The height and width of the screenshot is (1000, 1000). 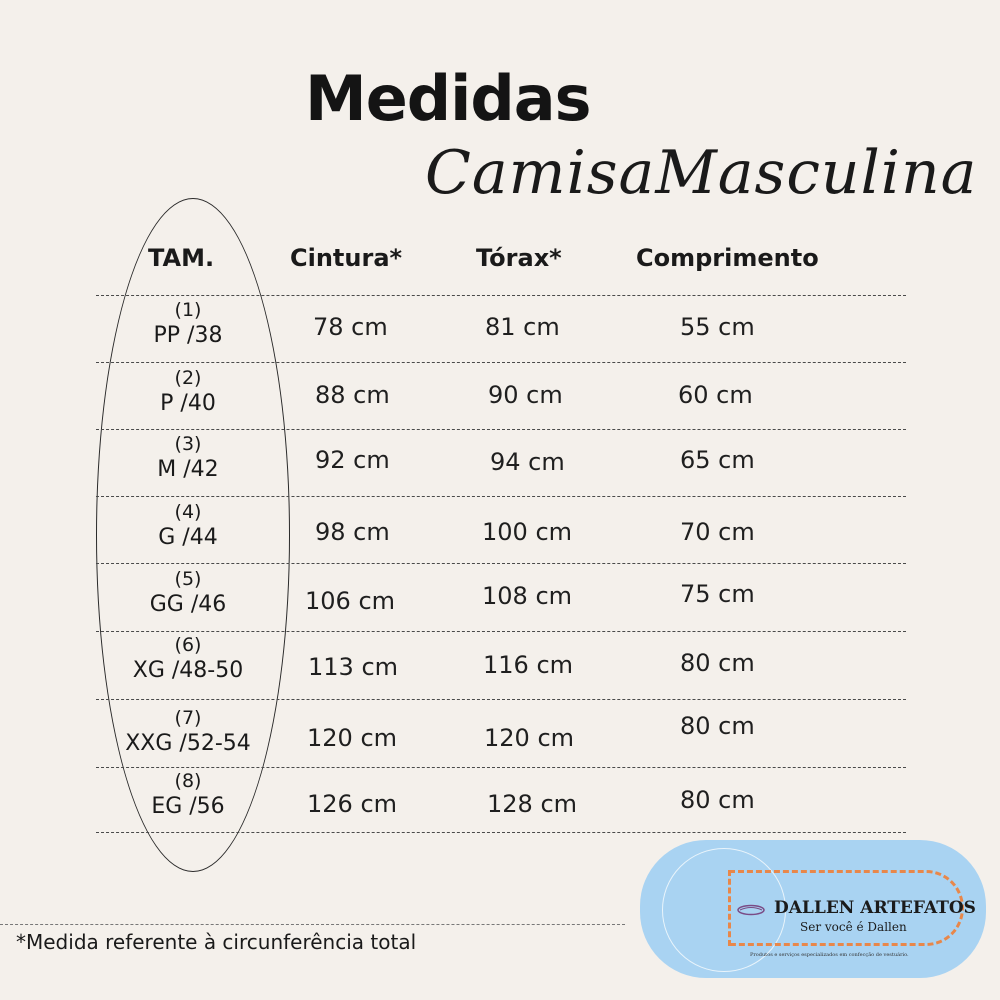 What do you see at coordinates (188, 444) in the screenshot?
I see `size-number: (3)` at bounding box center [188, 444].